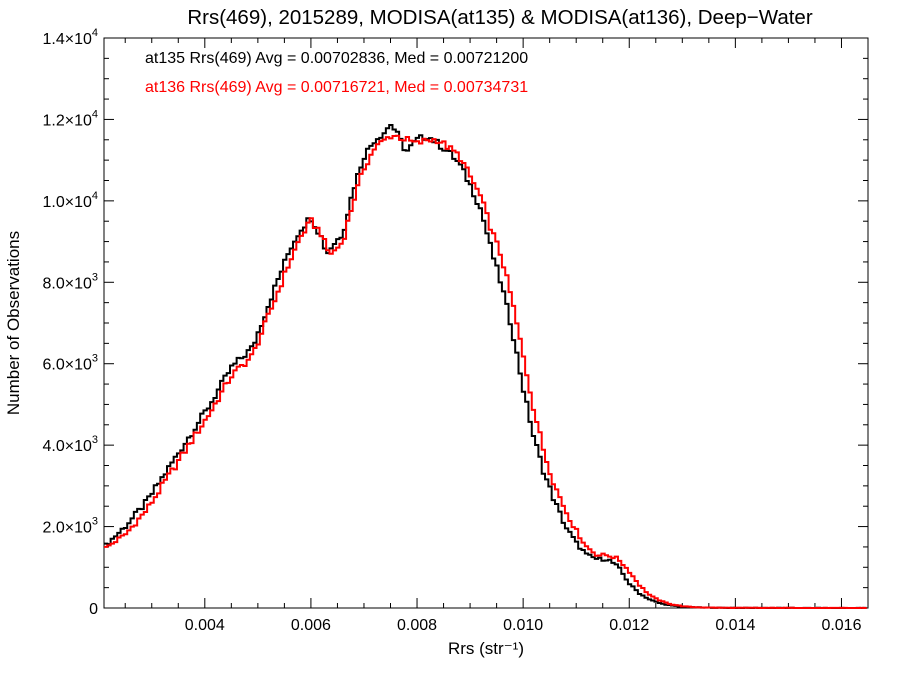 This screenshot has width=900, height=675. Describe the element at coordinates (205, 625) in the screenshot. I see `x-tick-label: 0.004` at that location.